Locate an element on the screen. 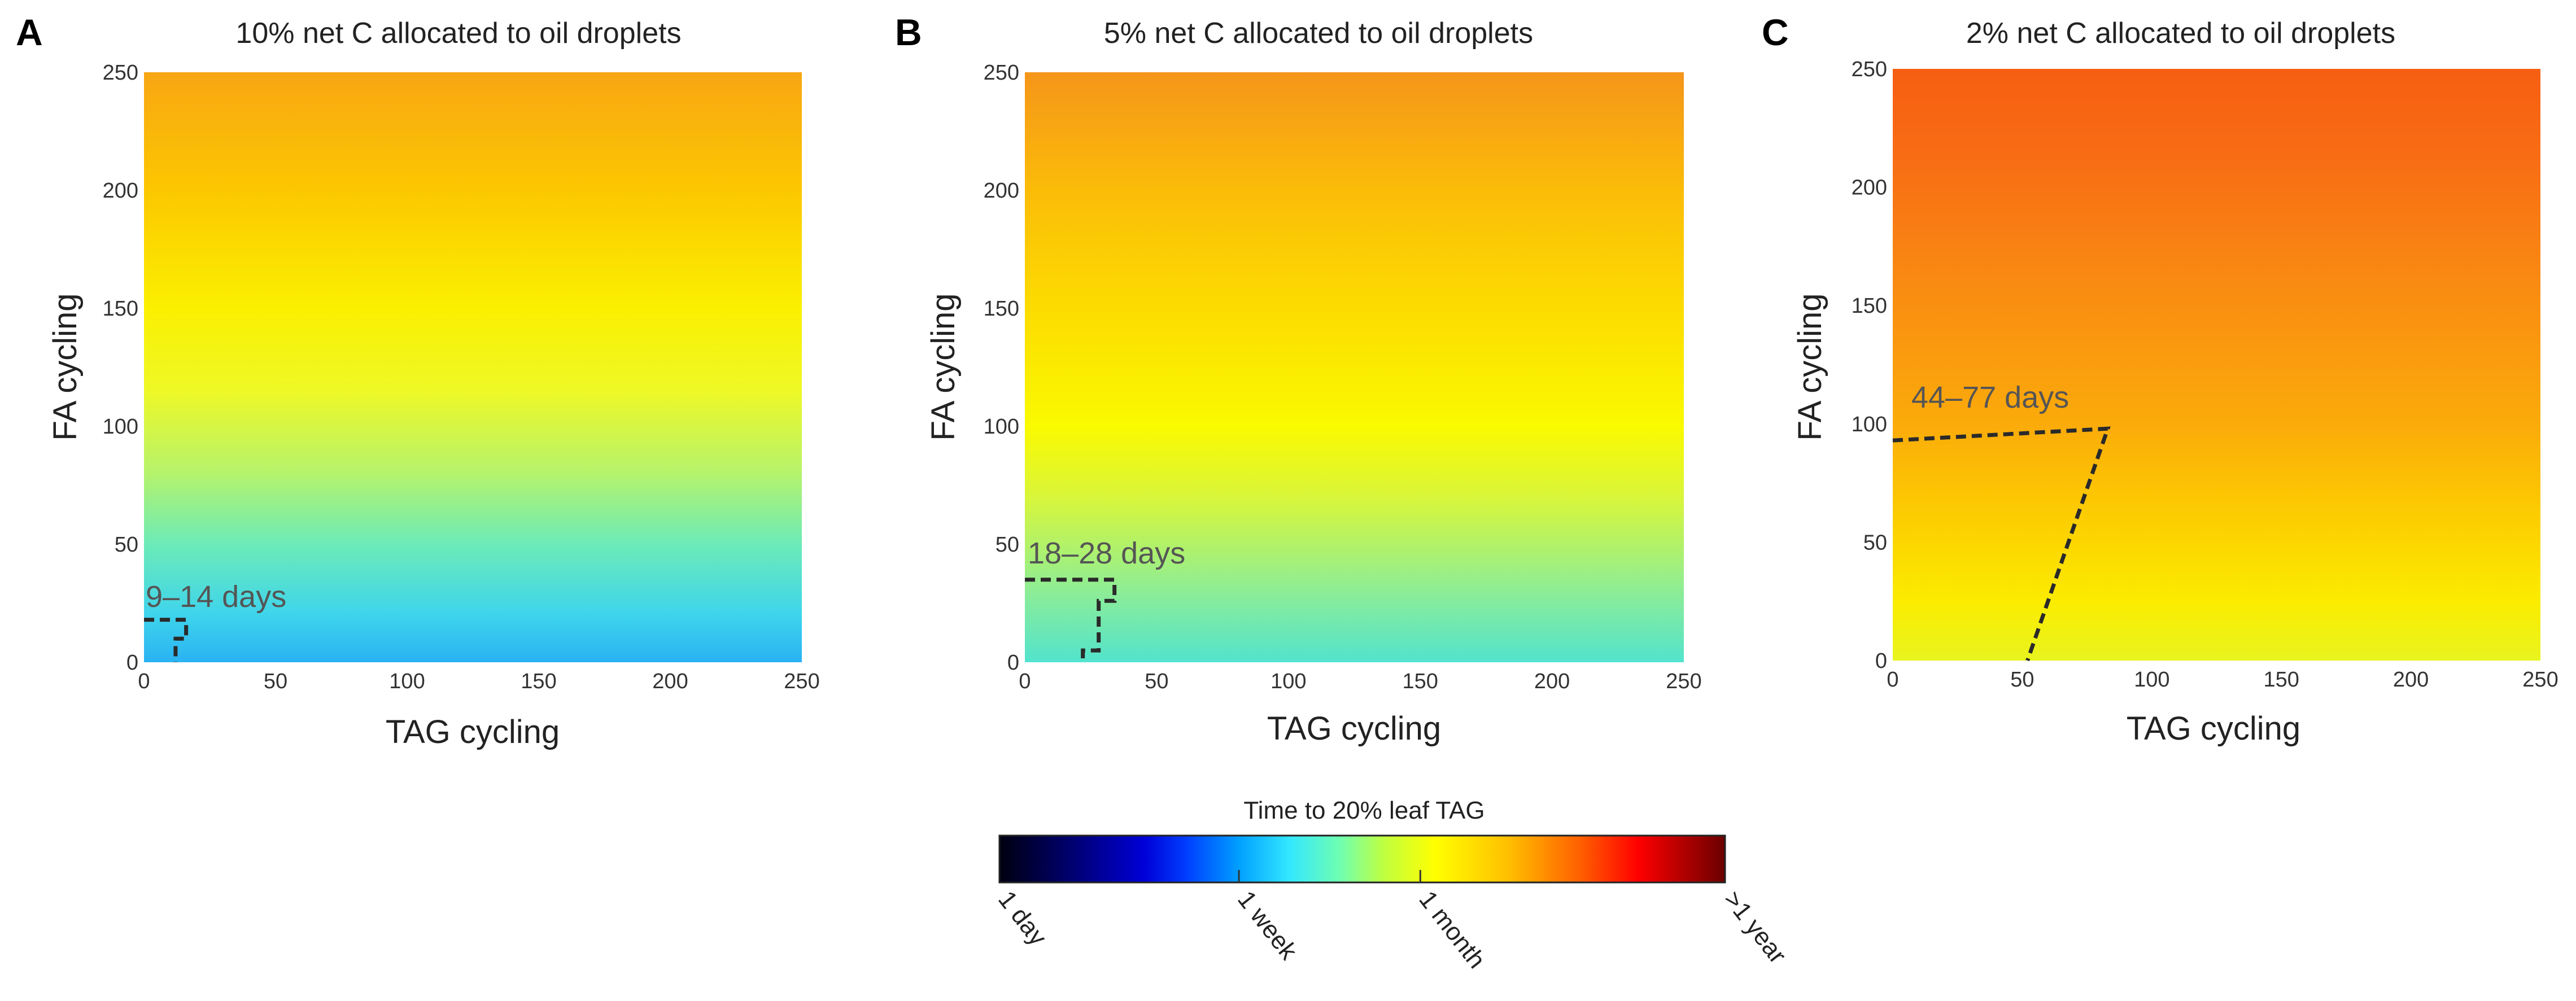 The width and height of the screenshot is (2576, 1001). panel-a-ytick-150: 150 is located at coordinates (121, 309).